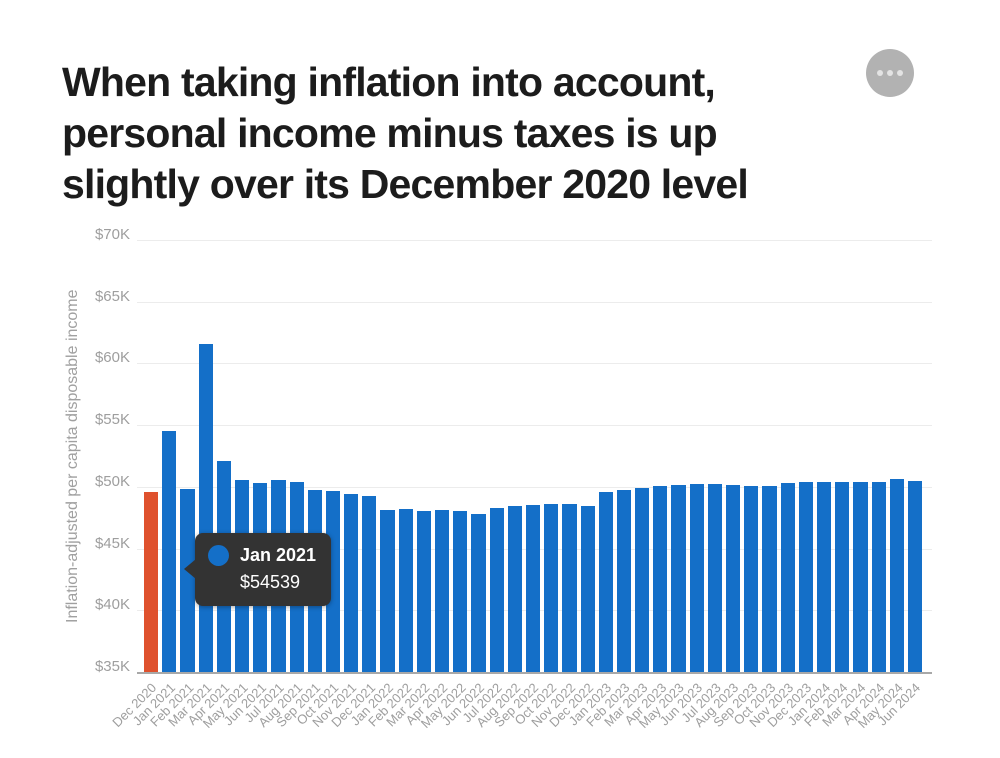 This screenshot has width=1000, height=758. What do you see at coordinates (112, 666) in the screenshot?
I see `y-tick-label: $35K` at bounding box center [112, 666].